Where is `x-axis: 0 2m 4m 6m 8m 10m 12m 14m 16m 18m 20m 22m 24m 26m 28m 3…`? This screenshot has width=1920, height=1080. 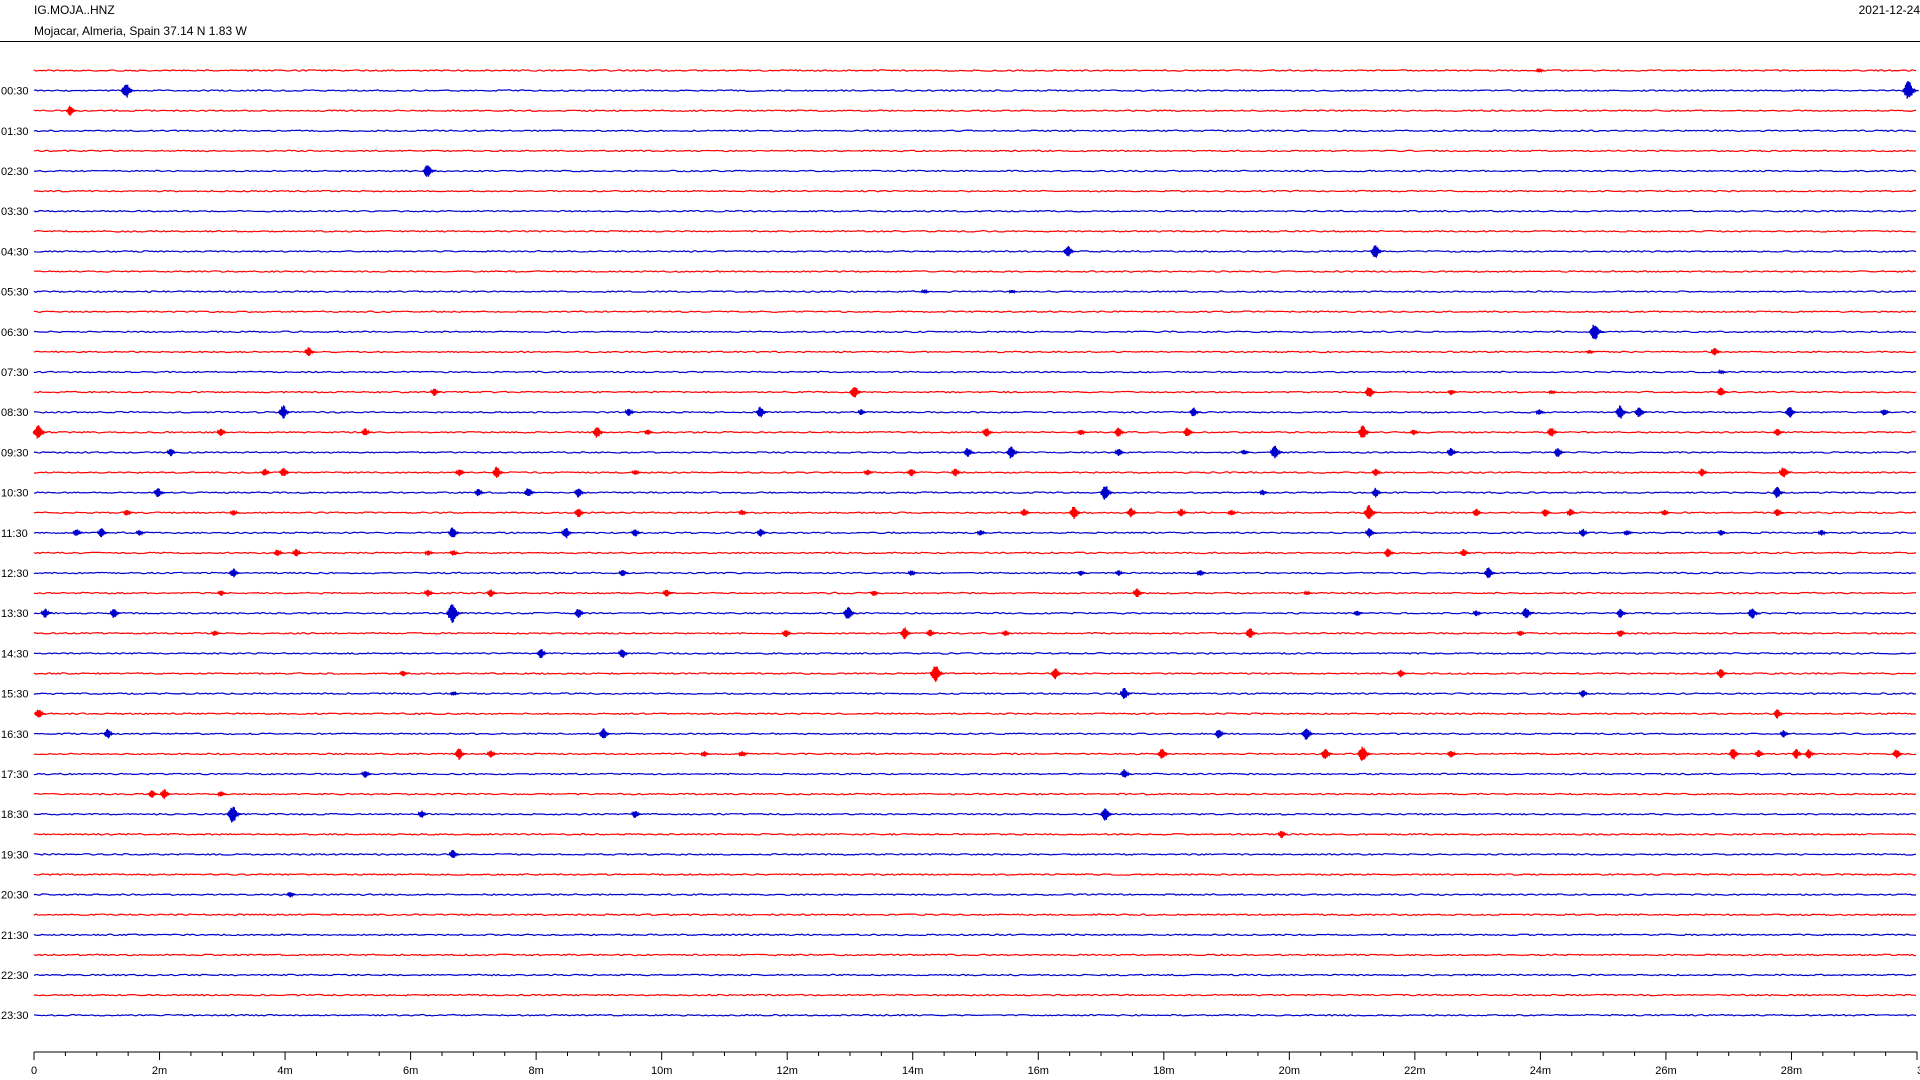 x-axis: 0 2m 4m 6m 8m 10m 12m 14m 16m 18m 20m 22m 24m 26m 28m 3… is located at coordinates (975, 1064).